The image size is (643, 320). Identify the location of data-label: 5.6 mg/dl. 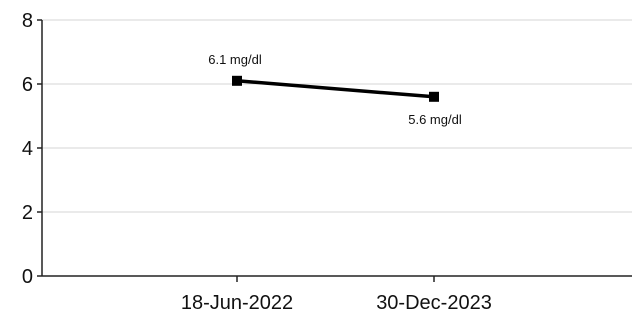
(435, 119).